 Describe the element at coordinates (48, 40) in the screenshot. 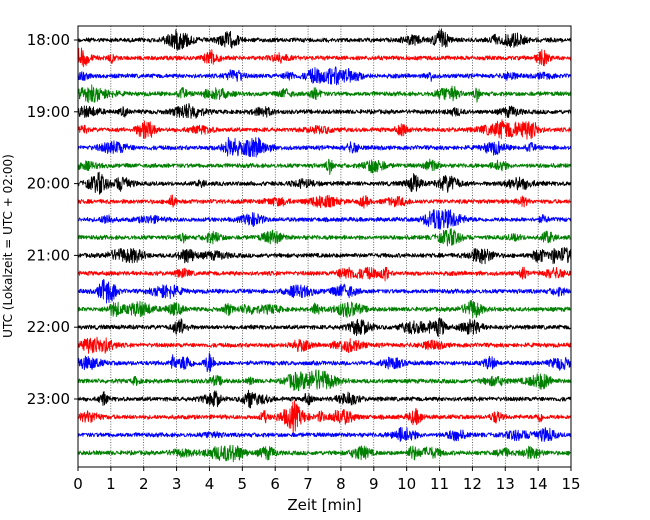

I see `y-tick-label: 18:00` at that location.